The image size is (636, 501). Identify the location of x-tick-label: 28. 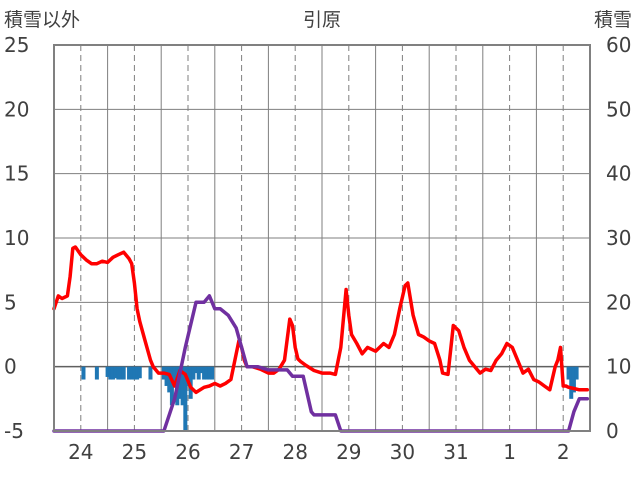
(294, 452).